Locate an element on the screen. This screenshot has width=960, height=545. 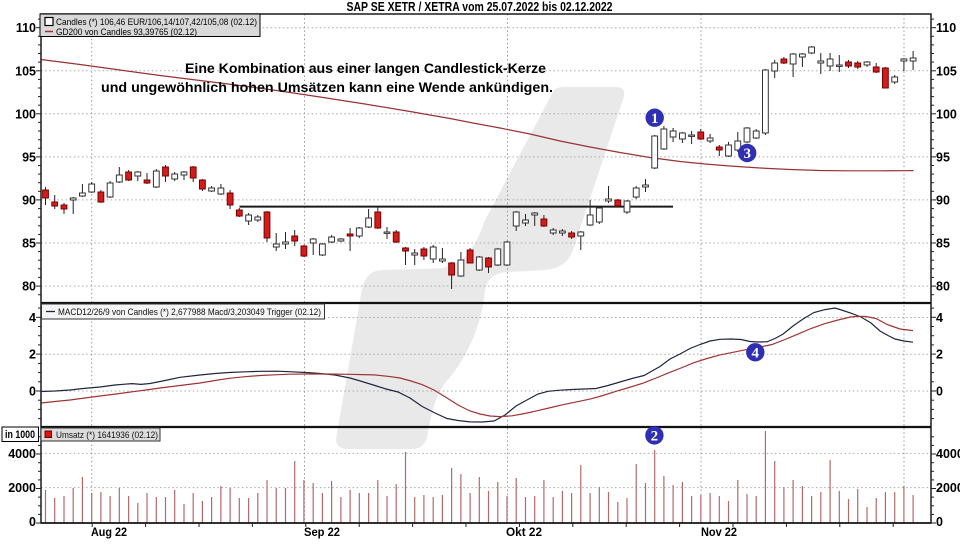
svg-text: Sep 22 is located at coordinates (322, 532).